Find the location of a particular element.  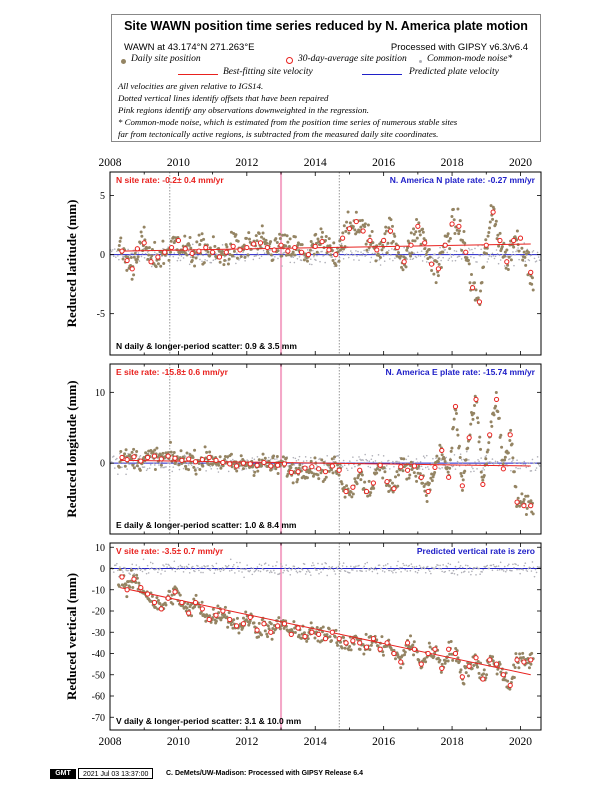

y-tick-label: 10 is located at coordinates (100, 393).